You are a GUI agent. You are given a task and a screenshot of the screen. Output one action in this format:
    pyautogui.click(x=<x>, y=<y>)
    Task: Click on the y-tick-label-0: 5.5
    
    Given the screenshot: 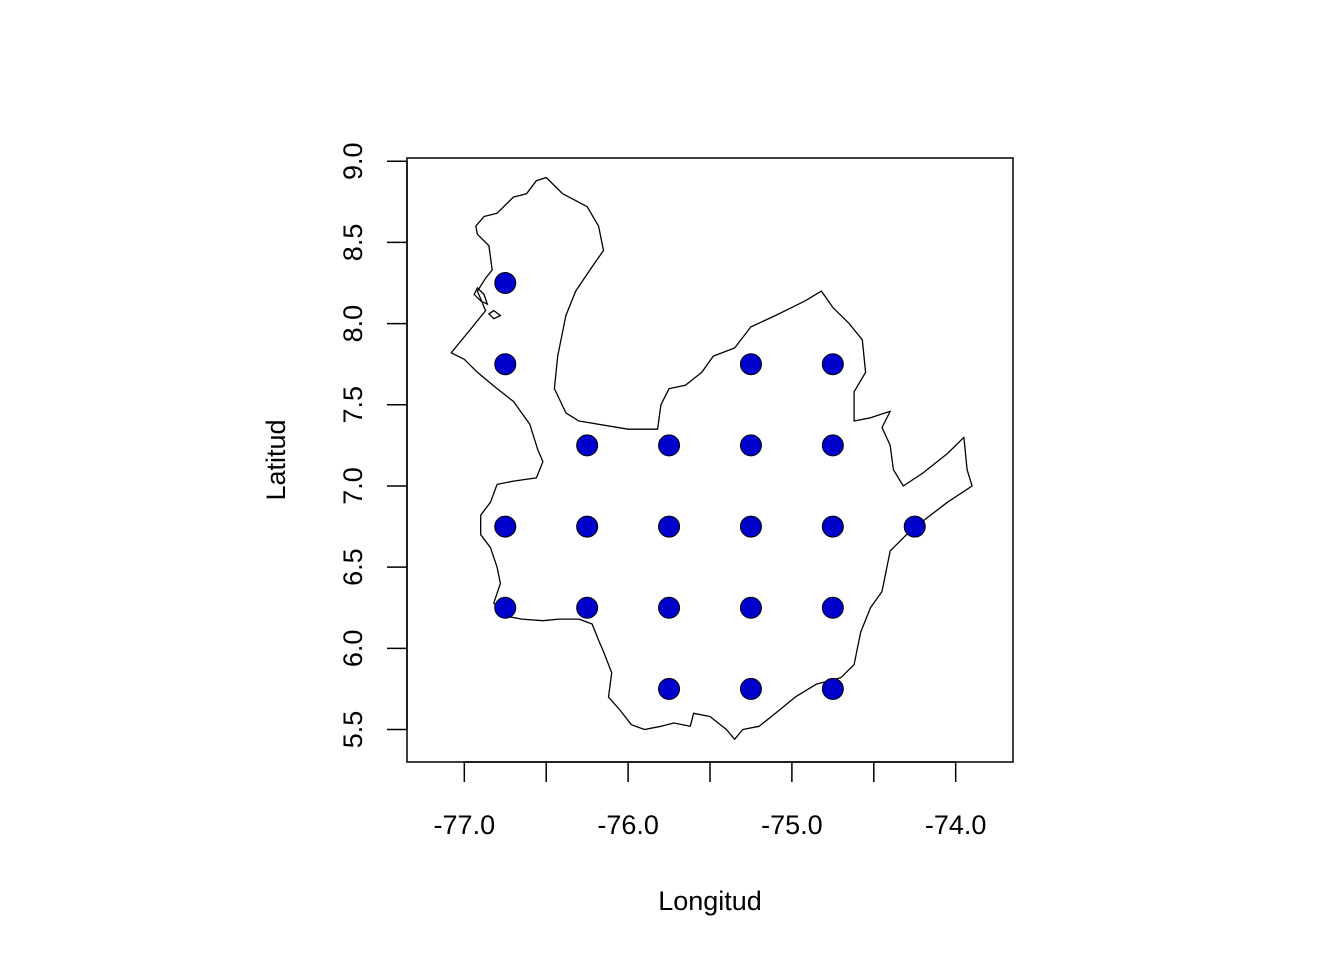 What is the action you would take?
    pyautogui.click(x=353, y=730)
    